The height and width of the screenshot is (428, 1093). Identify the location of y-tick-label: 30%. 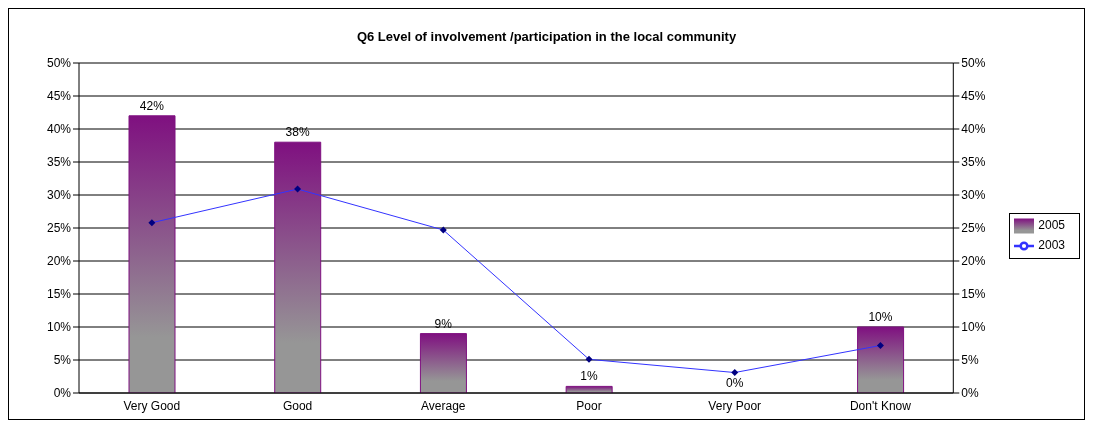
(59, 195).